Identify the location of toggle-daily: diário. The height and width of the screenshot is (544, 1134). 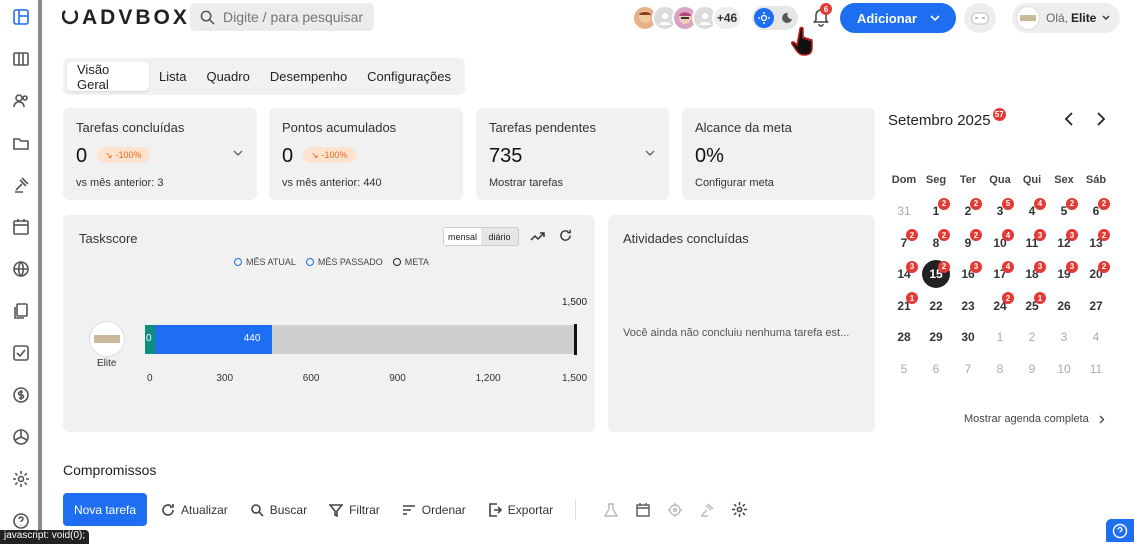
(499, 236).